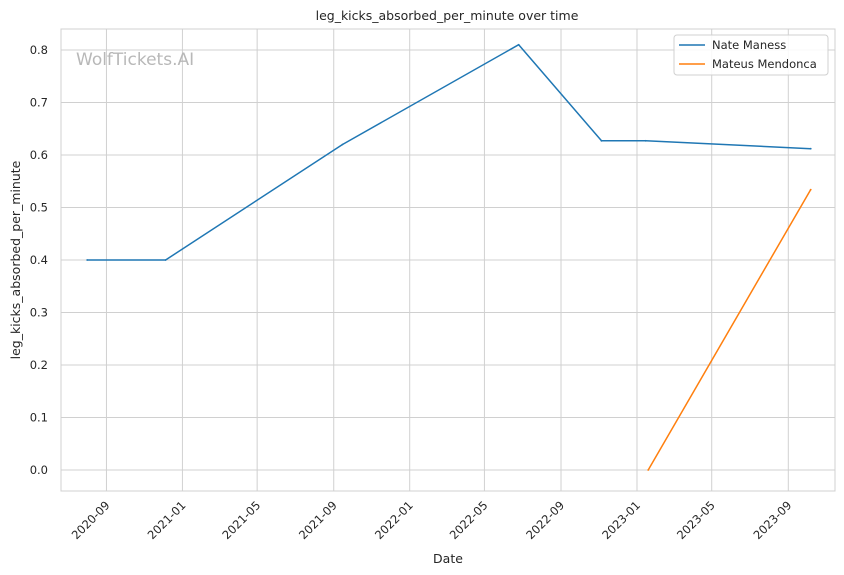 The height and width of the screenshot is (575, 844). I want to click on y-tick-label: 0.0, so click(39, 470).